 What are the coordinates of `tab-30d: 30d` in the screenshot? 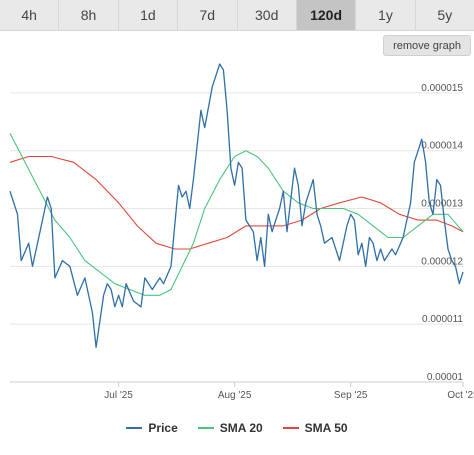 It's located at (267, 15).